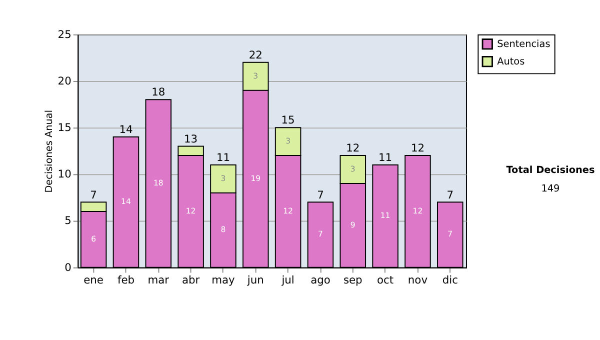 The width and height of the screenshot is (600, 340). What do you see at coordinates (353, 225) in the screenshot?
I see `data-label: 9` at bounding box center [353, 225].